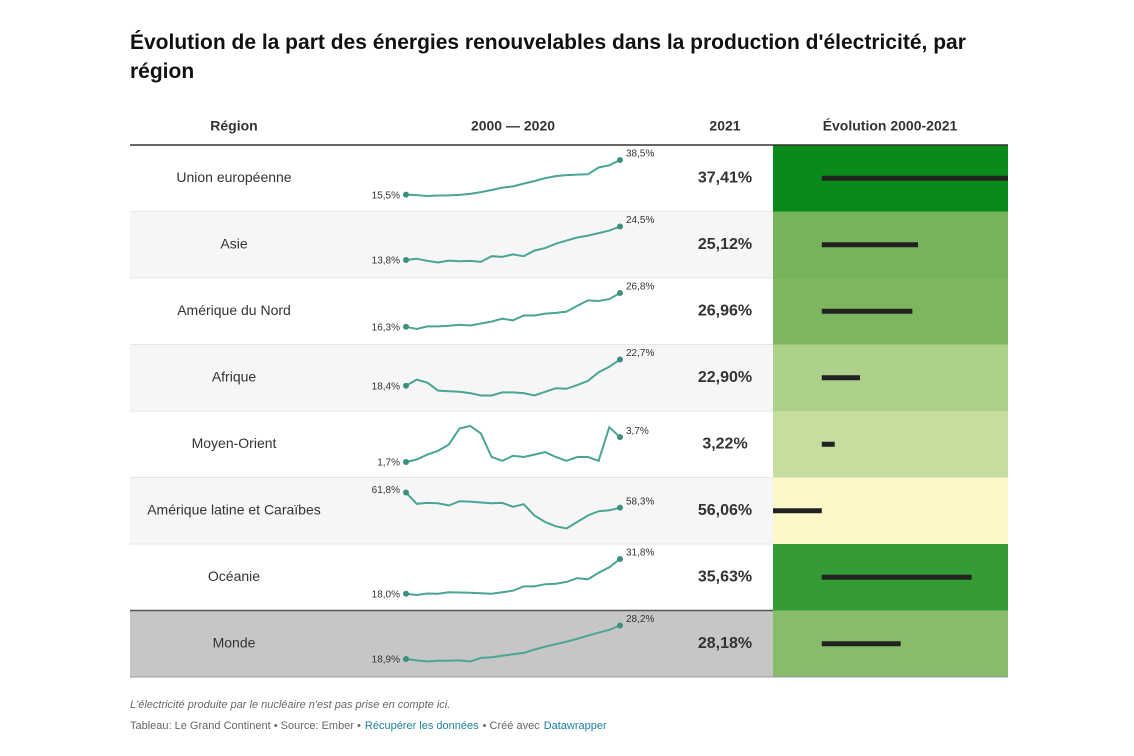  I want to click on sparkline-end-label: 24,5%, so click(640, 220).